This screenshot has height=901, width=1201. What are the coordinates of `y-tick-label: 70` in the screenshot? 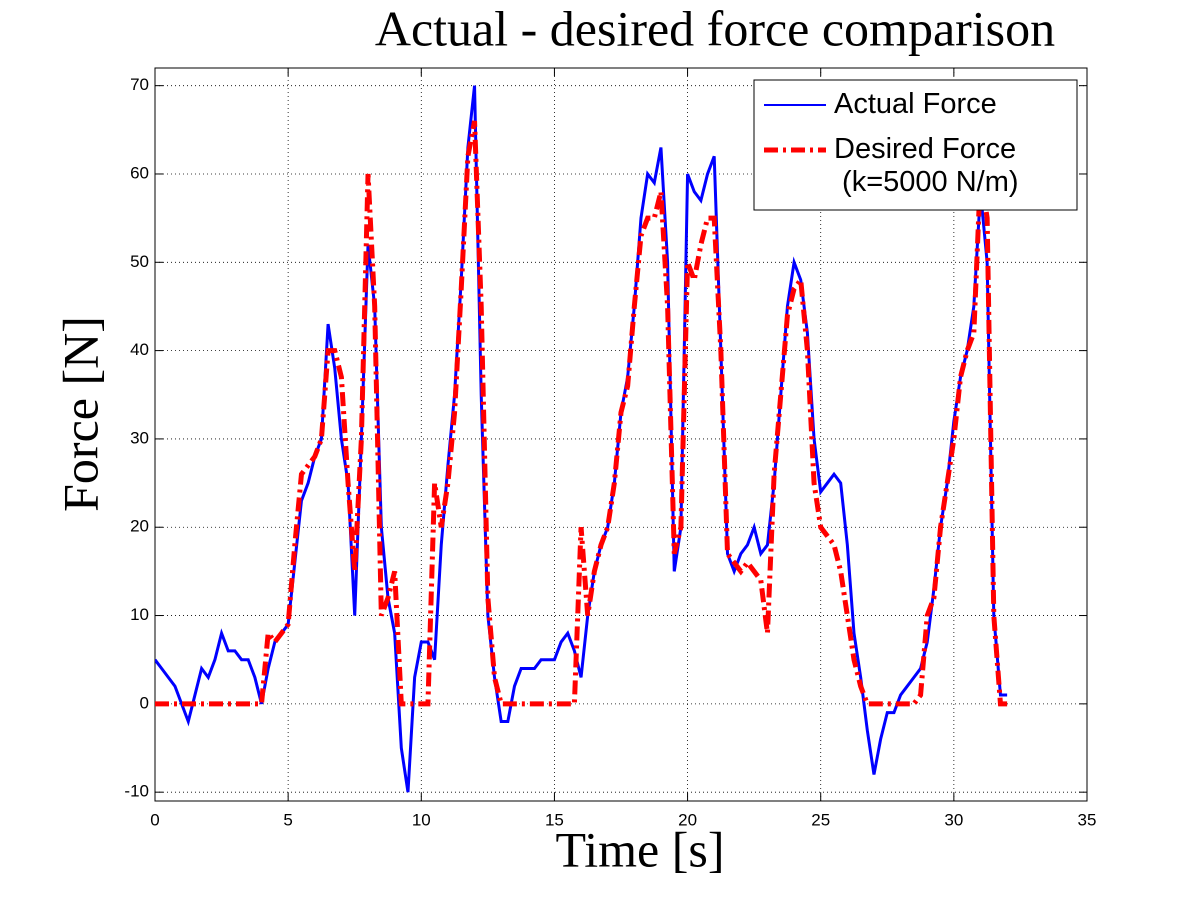 It's located at (139, 84).